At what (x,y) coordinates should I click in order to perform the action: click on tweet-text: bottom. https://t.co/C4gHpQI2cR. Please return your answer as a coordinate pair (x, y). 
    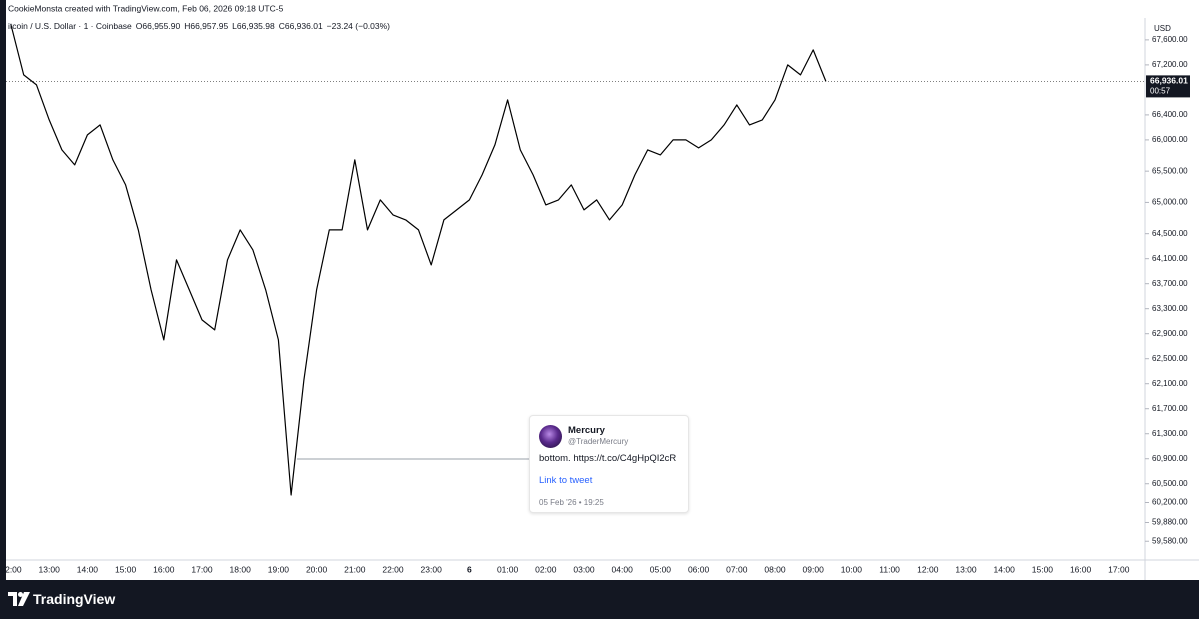
    Looking at the image, I should click on (608, 458).